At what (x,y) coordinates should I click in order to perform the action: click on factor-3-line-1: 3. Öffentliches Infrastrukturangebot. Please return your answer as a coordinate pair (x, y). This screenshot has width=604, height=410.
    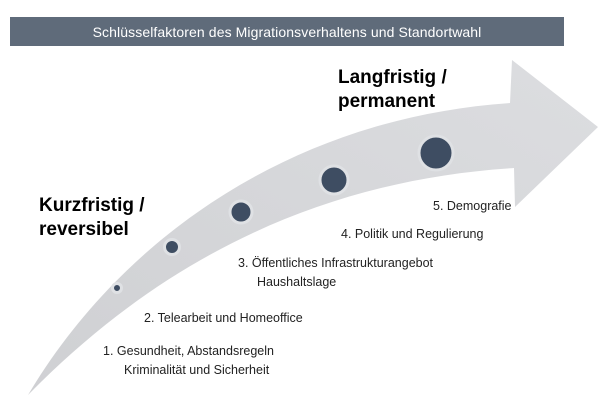
    Looking at the image, I should click on (336, 263).